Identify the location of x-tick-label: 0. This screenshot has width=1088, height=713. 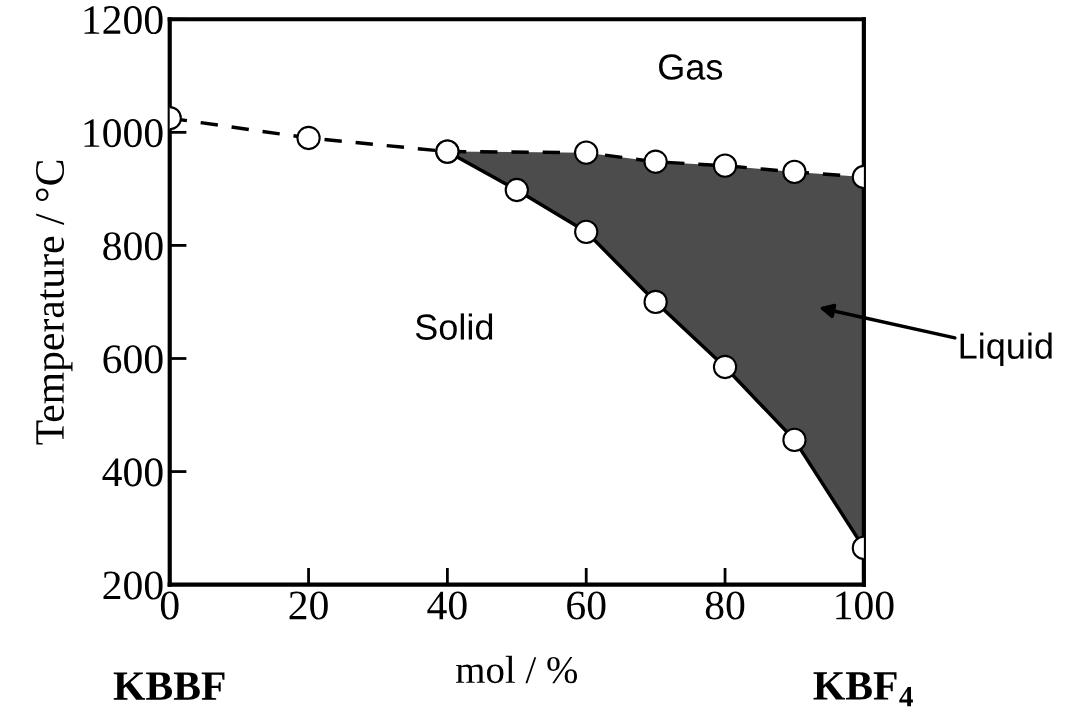
(169, 605).